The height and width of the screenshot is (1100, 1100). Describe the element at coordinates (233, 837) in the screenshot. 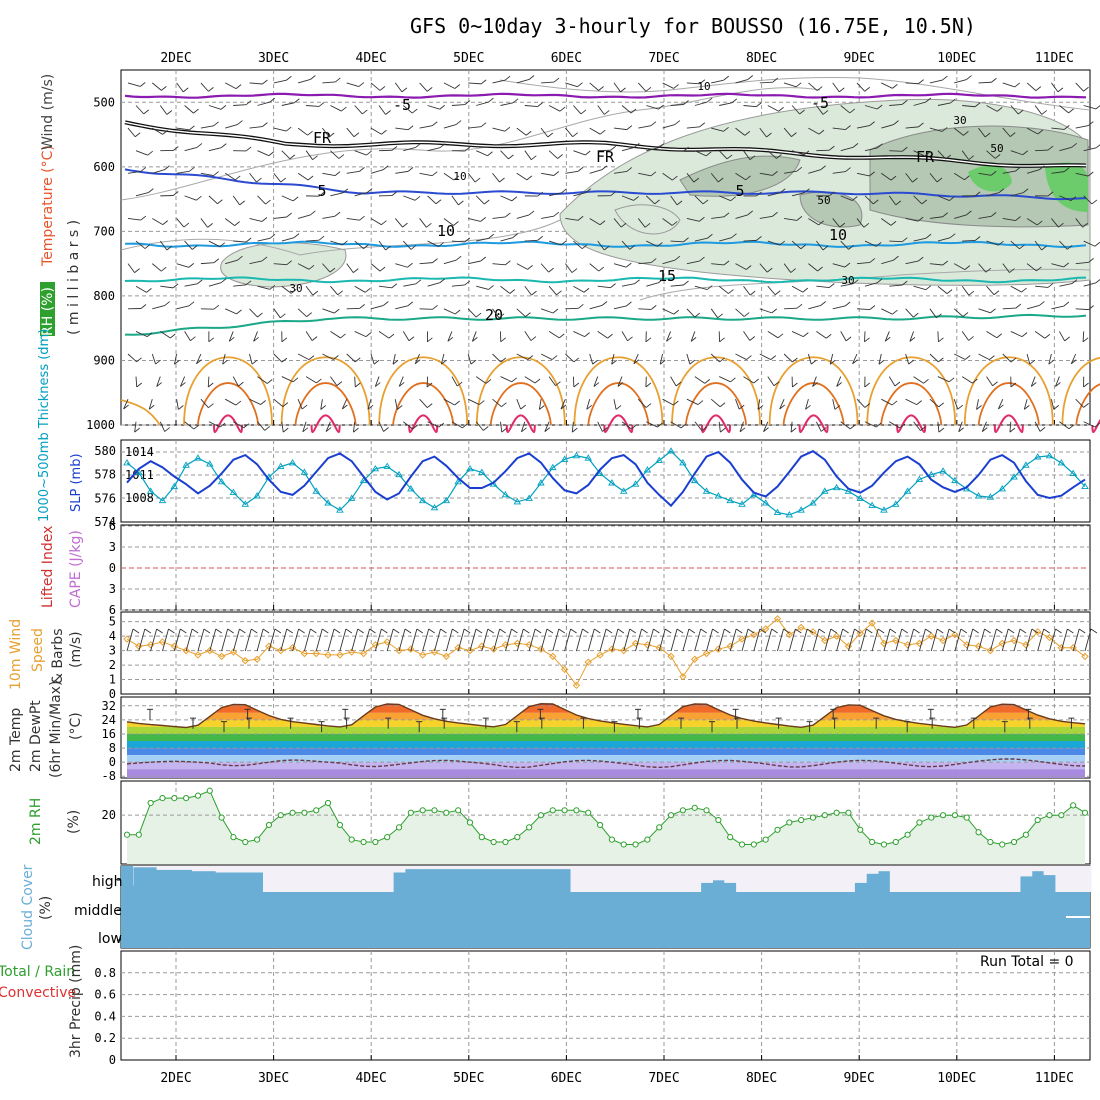

I see `rh2m-point` at that location.